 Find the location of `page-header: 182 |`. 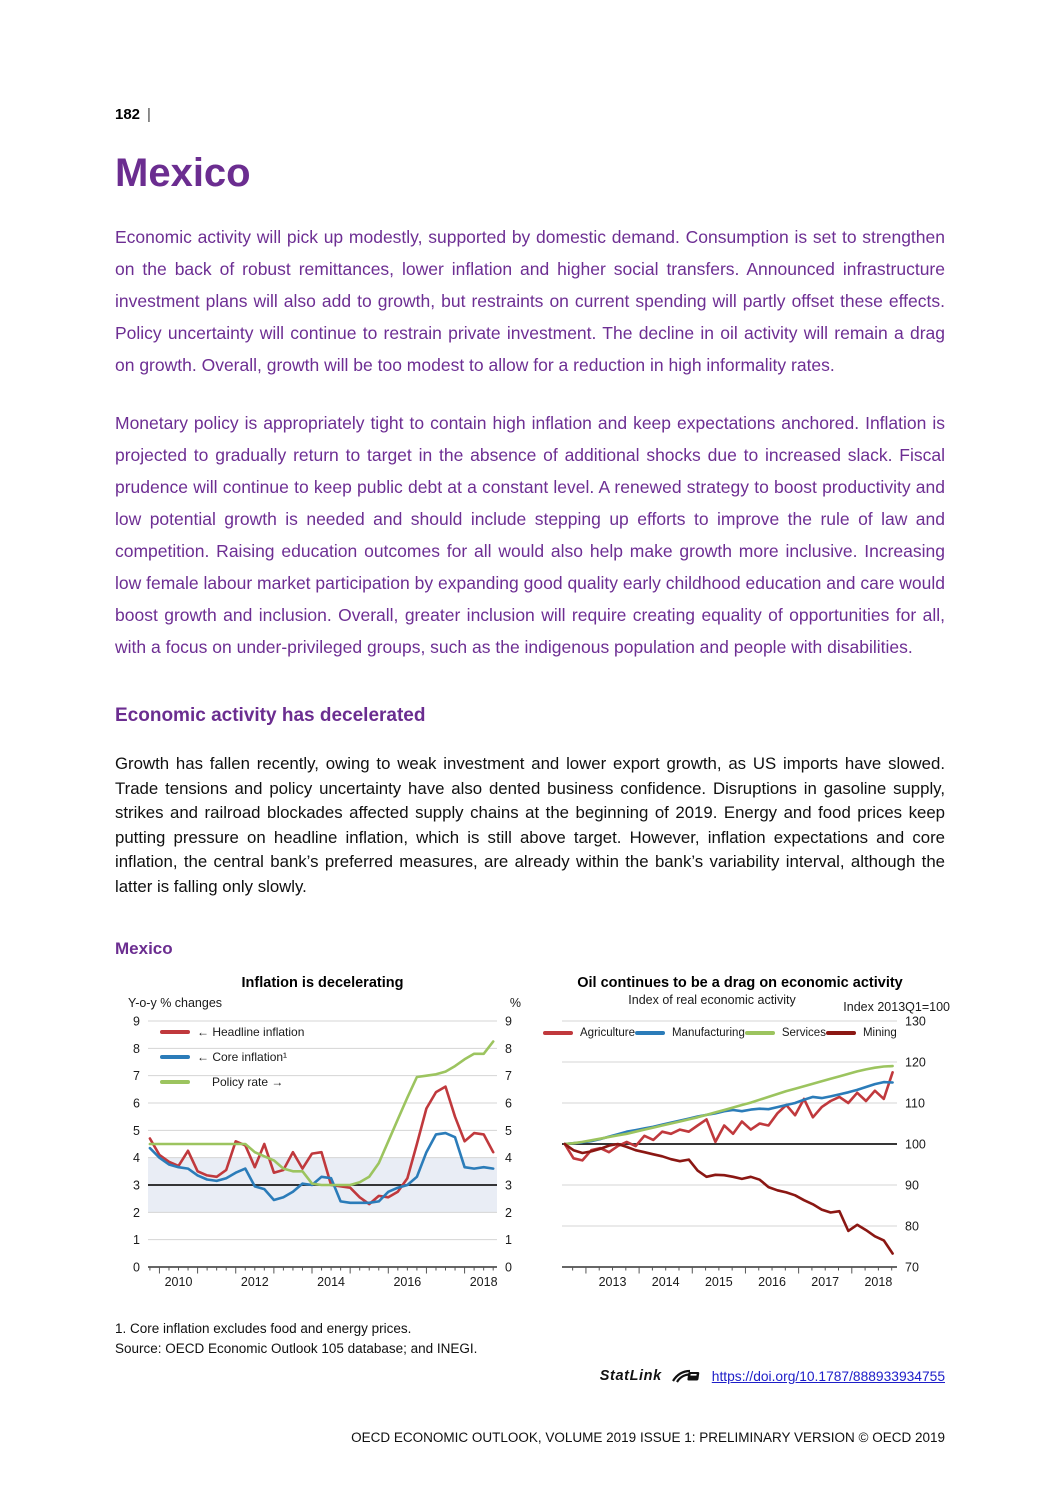

page-header: 182 | is located at coordinates (530, 114).